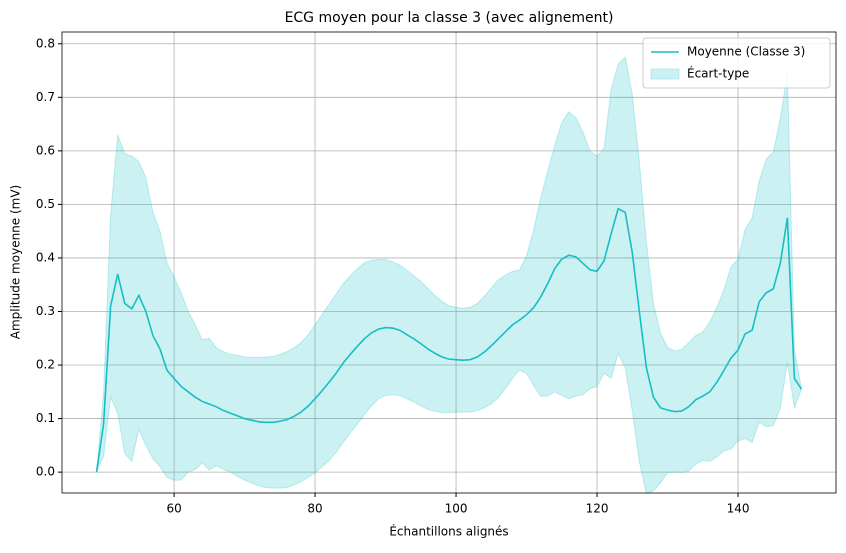 The image size is (846, 553). What do you see at coordinates (45, 311) in the screenshot?
I see `y-tick-label: 0.3` at bounding box center [45, 311].